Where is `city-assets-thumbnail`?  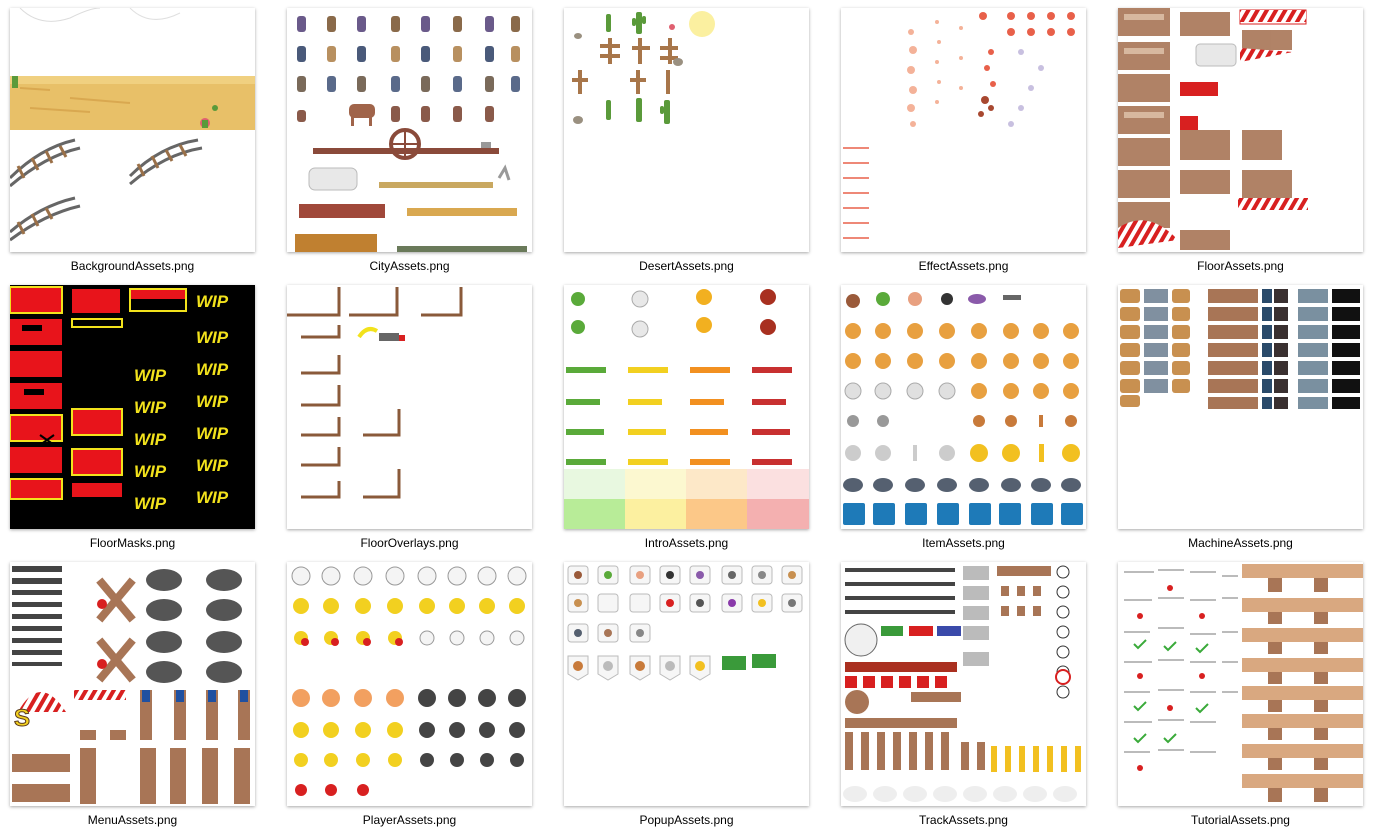
city-assets-thumbnail is located at coordinates (409, 130).